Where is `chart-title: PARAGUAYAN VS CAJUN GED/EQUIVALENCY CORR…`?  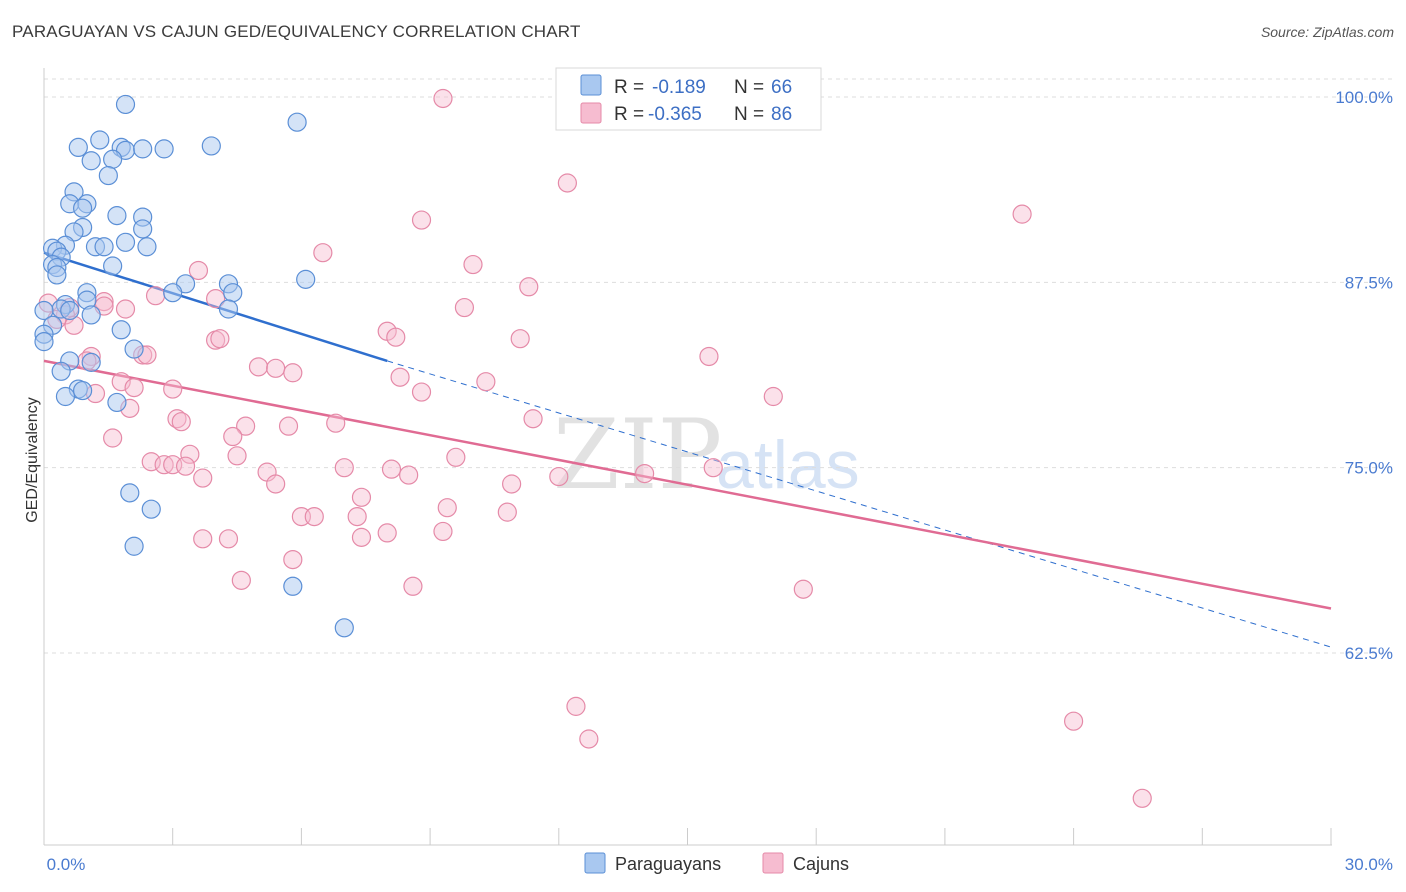 chart-title: PARAGUAYAN VS CAJUN GED/EQUIVALENCY CORR… is located at coordinates (296, 31).